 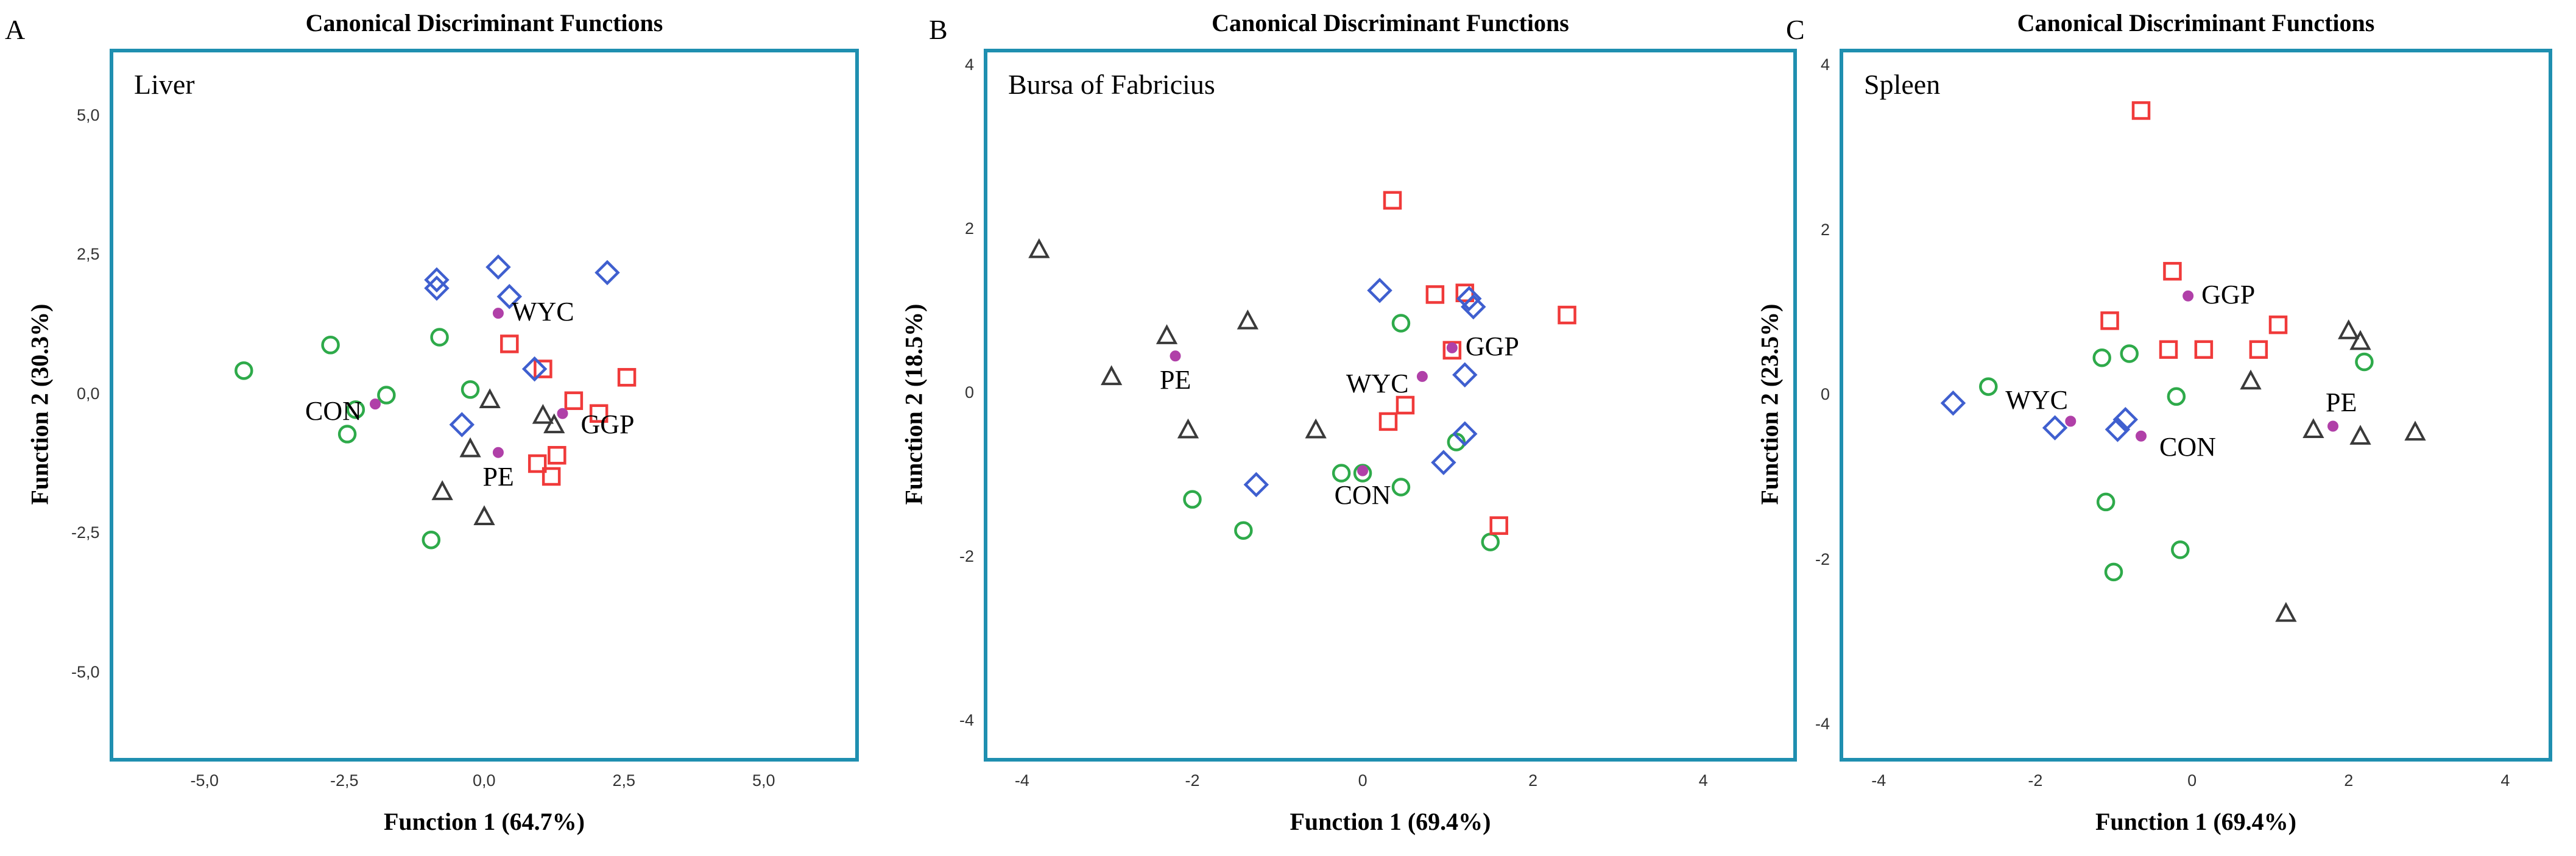 What do you see at coordinates (2195, 821) in the screenshot?
I see `x-axis-title: Function 1 (69.4%)` at bounding box center [2195, 821].